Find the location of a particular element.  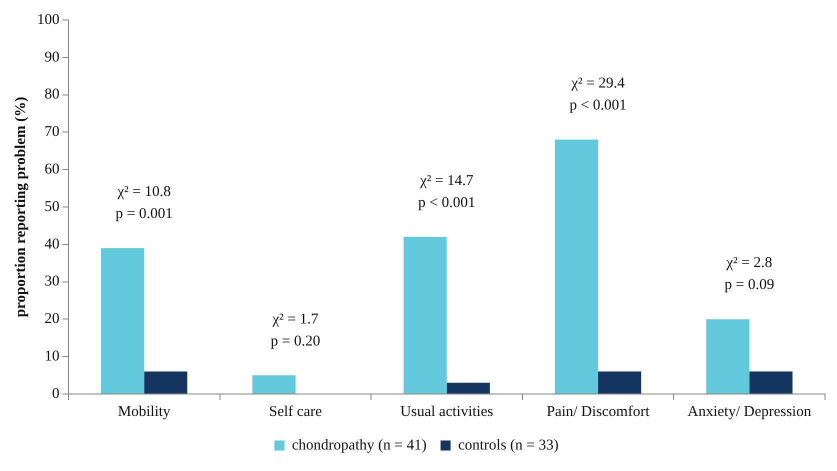

y-tick-label: 20 is located at coordinates (52, 319).